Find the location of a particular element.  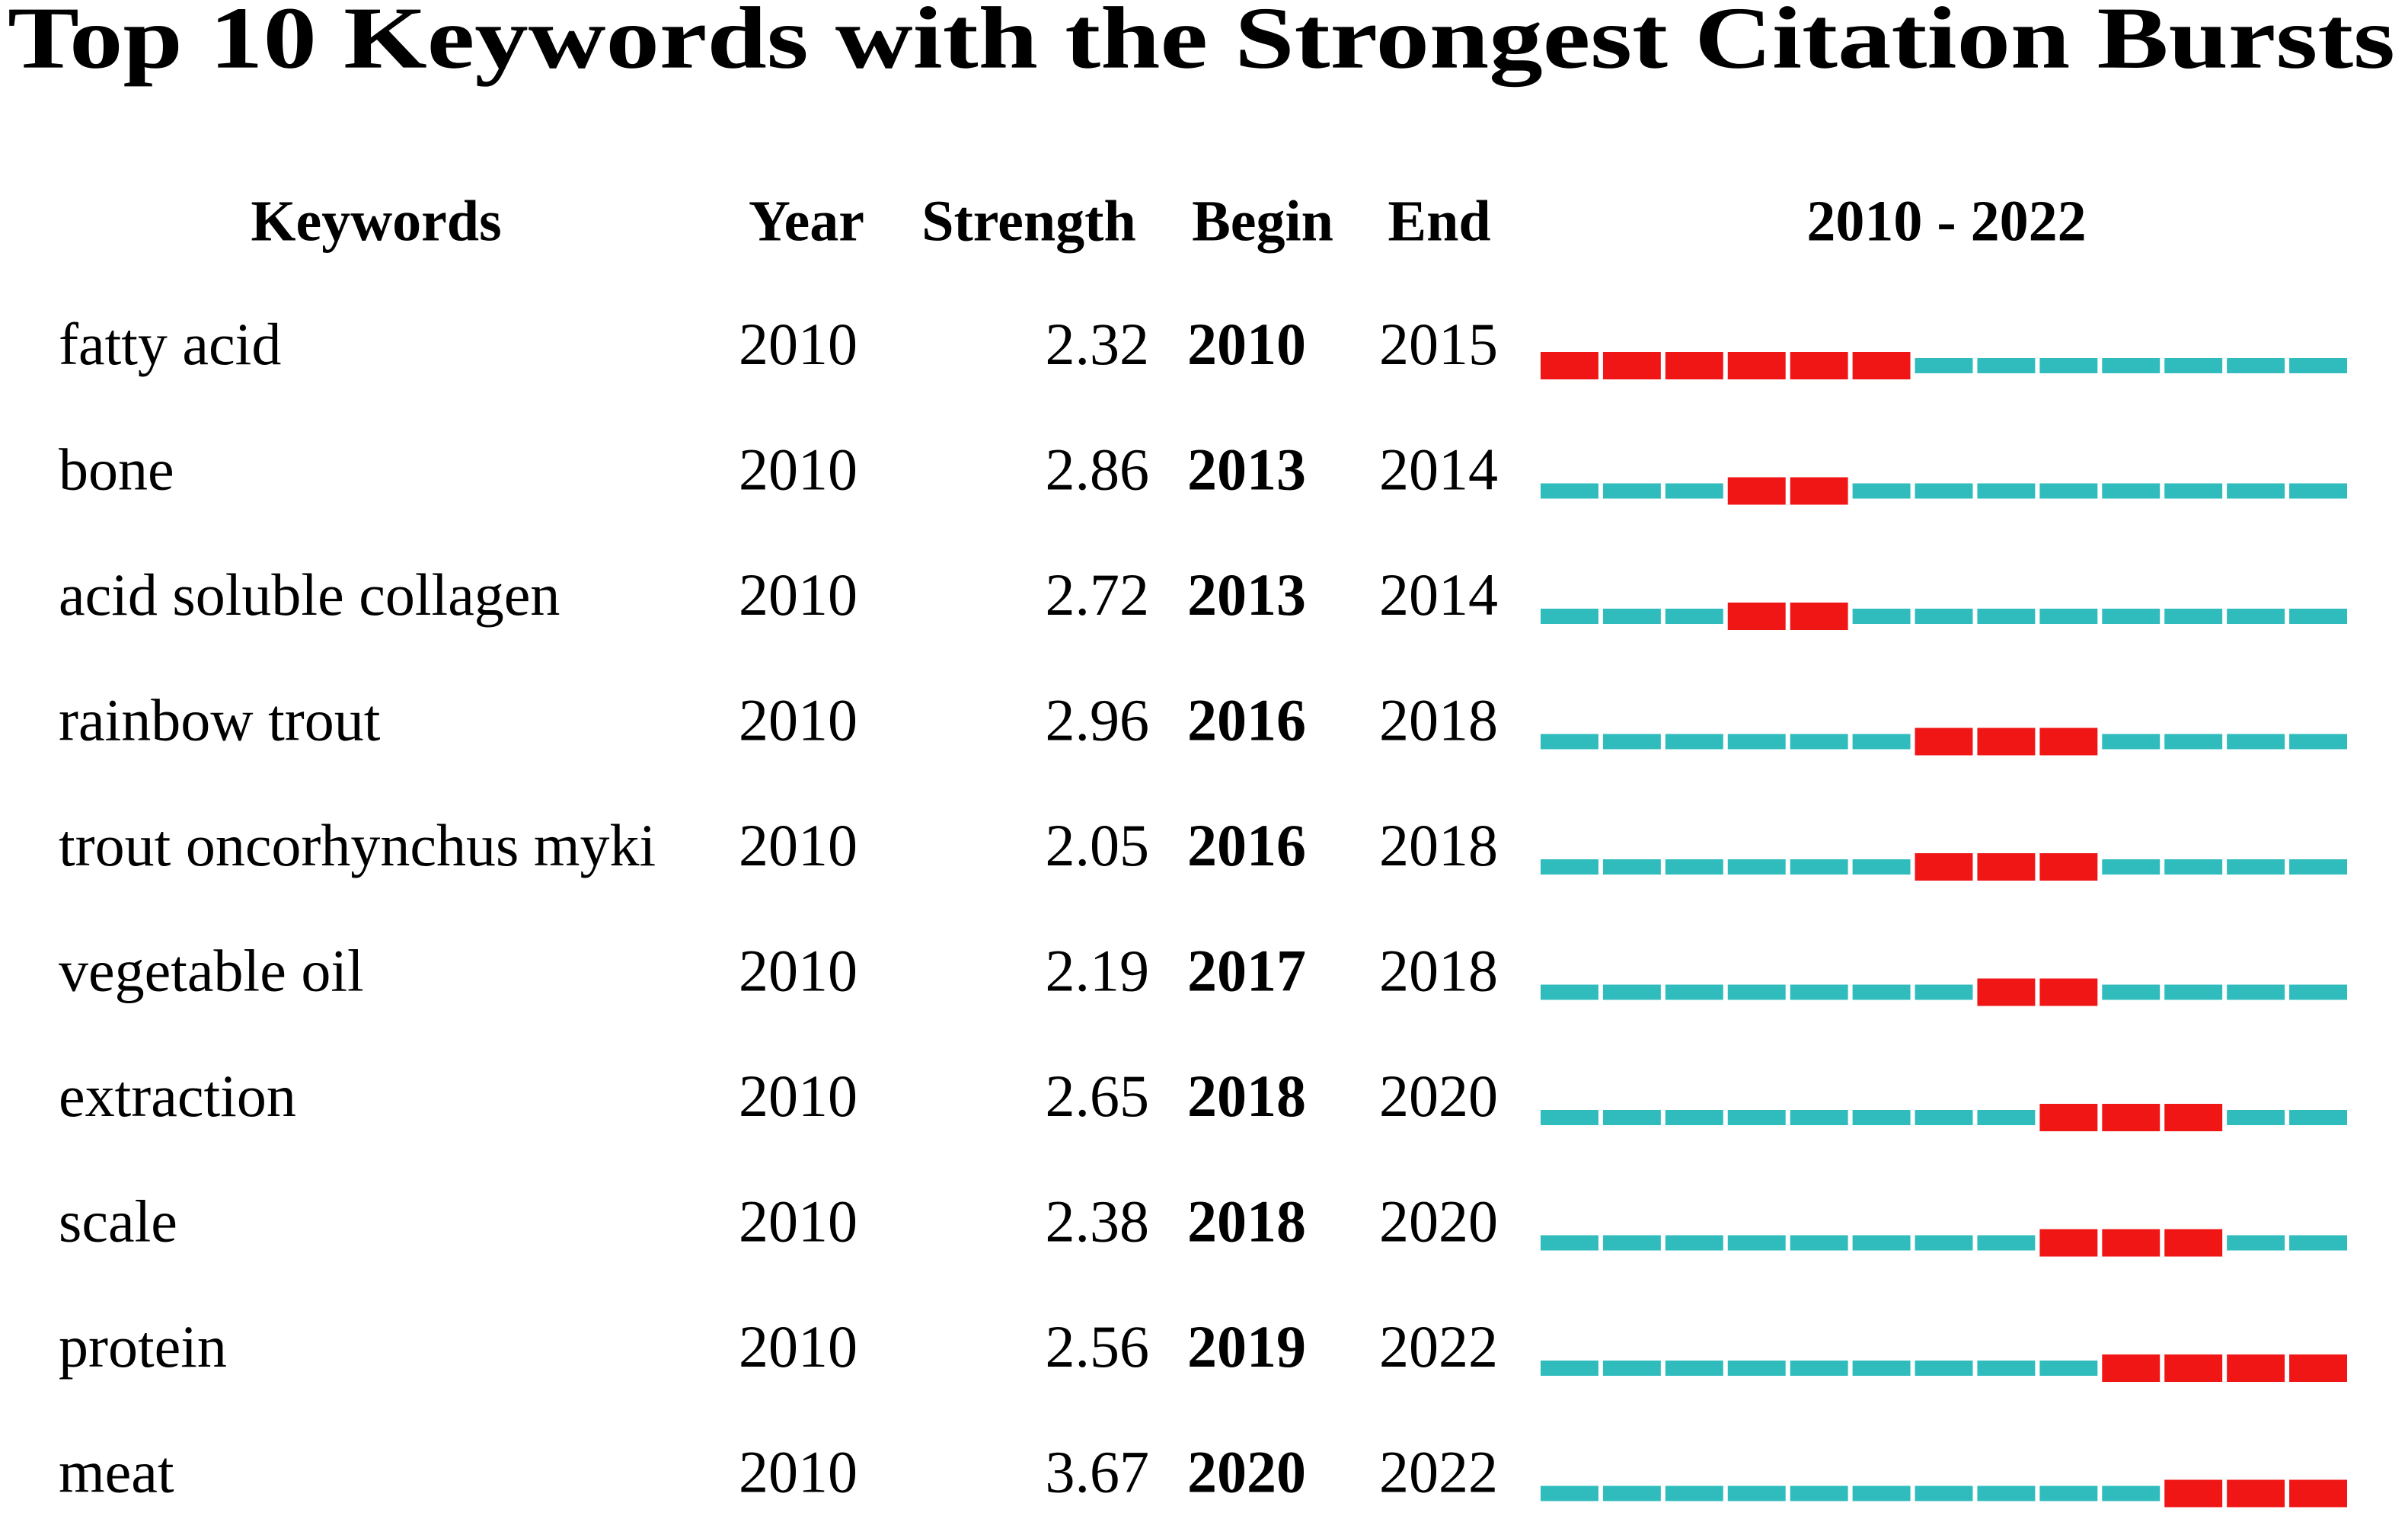

end: 2018 is located at coordinates (1439, 970).